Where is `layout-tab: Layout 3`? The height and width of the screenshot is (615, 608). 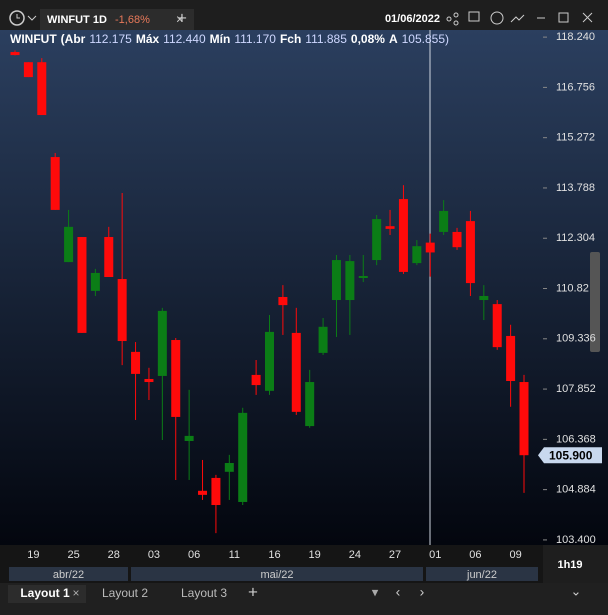
layout-tab: Layout 3 is located at coordinates (204, 593).